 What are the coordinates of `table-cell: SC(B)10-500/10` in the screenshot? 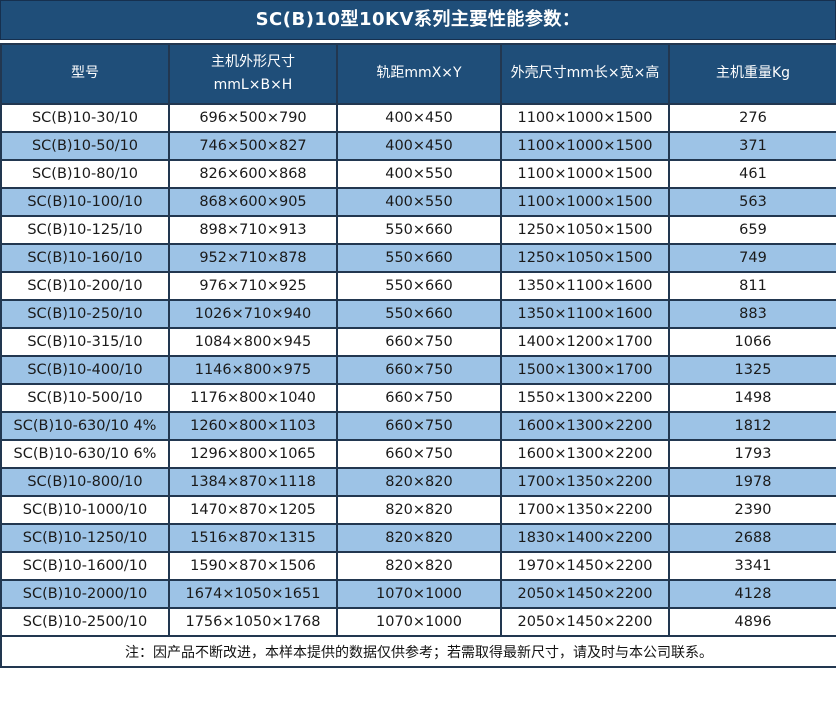 It's located at (85, 398).